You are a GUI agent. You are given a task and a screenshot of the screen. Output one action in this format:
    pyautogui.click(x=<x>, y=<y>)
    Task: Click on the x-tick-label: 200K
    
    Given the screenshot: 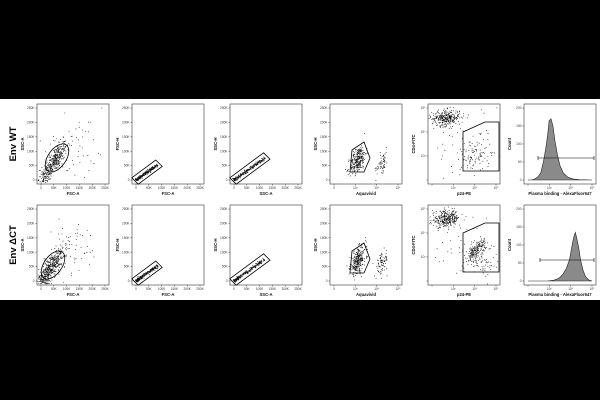 What is the action you would take?
    pyautogui.click(x=92, y=289)
    